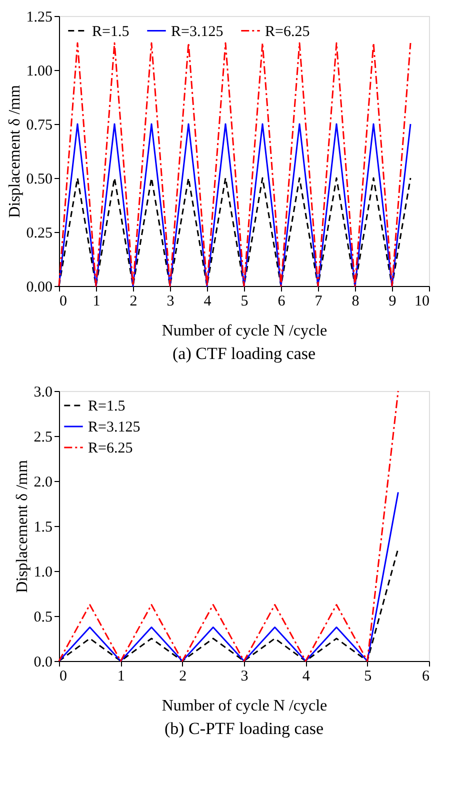 This screenshot has width=465, height=812. Describe the element at coordinates (43, 618) in the screenshot. I see `y-tick-label: 0.5` at that location.